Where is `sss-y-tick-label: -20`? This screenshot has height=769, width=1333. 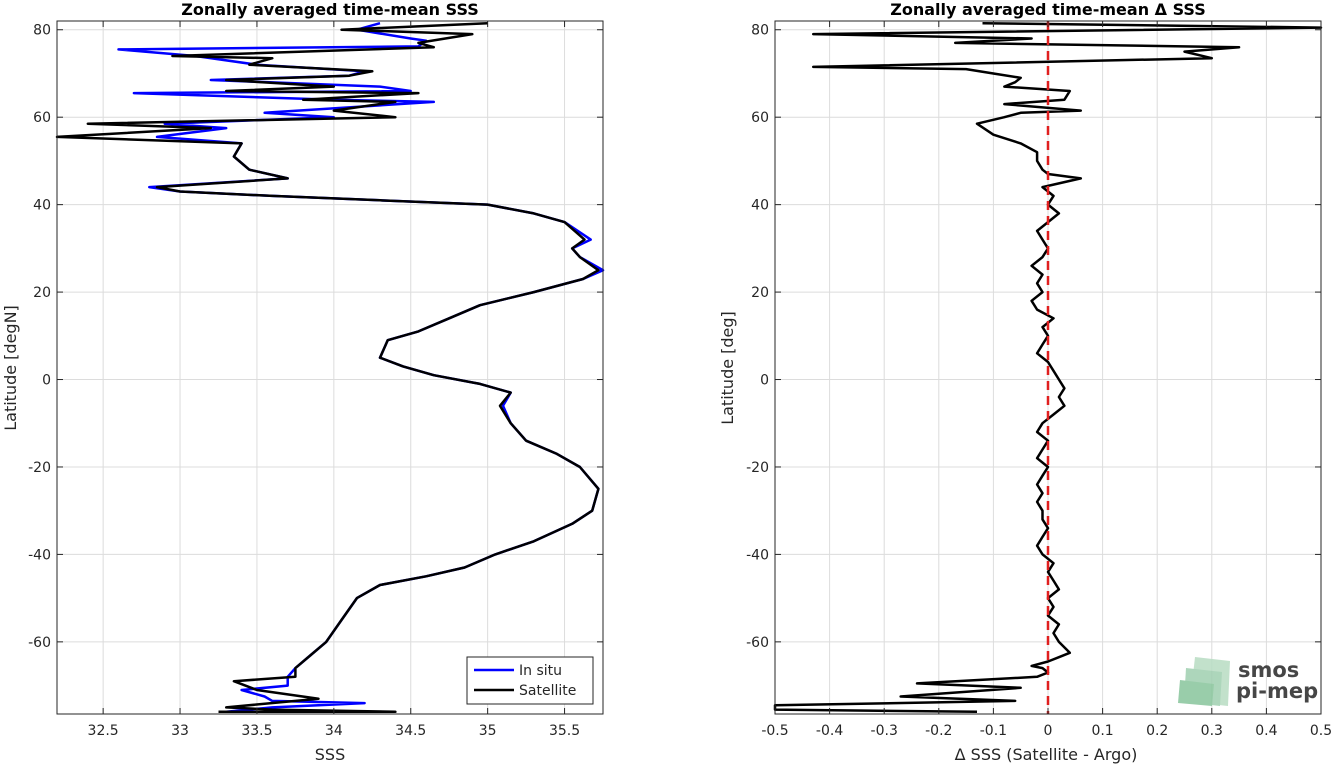
sss-y-tick-label: -20 is located at coordinates (39, 468).